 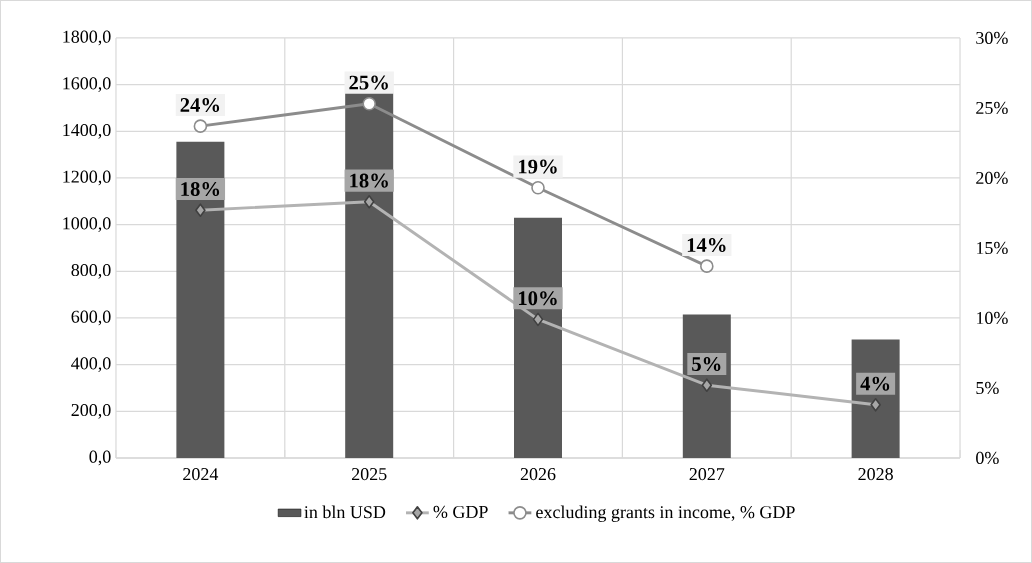 What do you see at coordinates (538, 474) in the screenshot?
I see `x-tick-label: 2026` at bounding box center [538, 474].